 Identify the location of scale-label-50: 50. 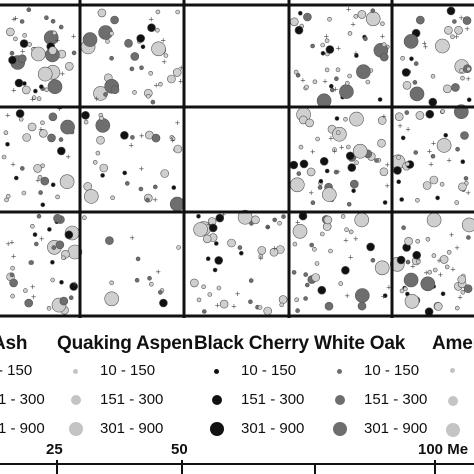
(179, 449).